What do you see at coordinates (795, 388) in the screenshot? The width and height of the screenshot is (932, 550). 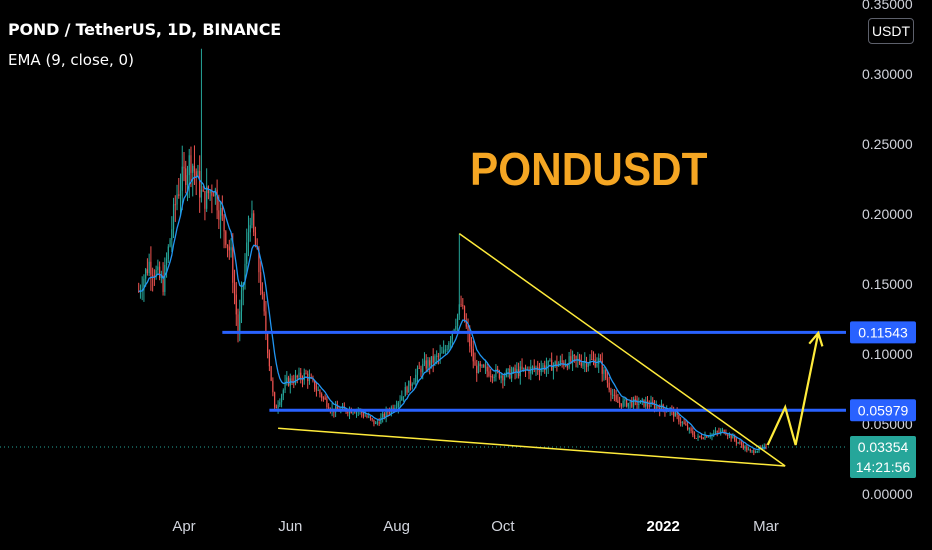 I see `projection-group` at bounding box center [795, 388].